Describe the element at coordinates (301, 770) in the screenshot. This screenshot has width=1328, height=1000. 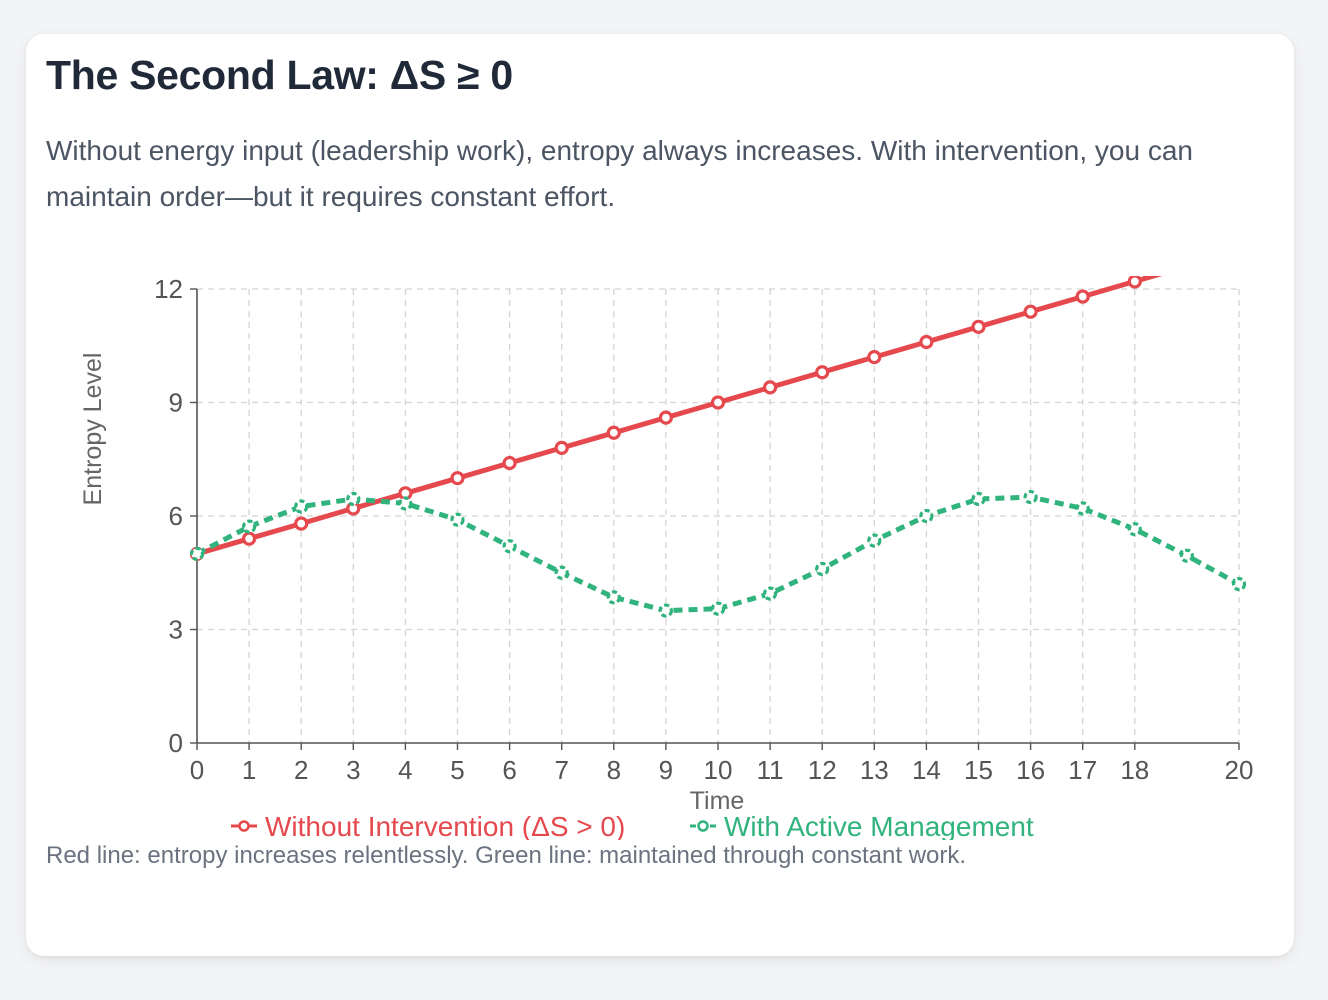
I see `x-tick-label-2: 2` at that location.